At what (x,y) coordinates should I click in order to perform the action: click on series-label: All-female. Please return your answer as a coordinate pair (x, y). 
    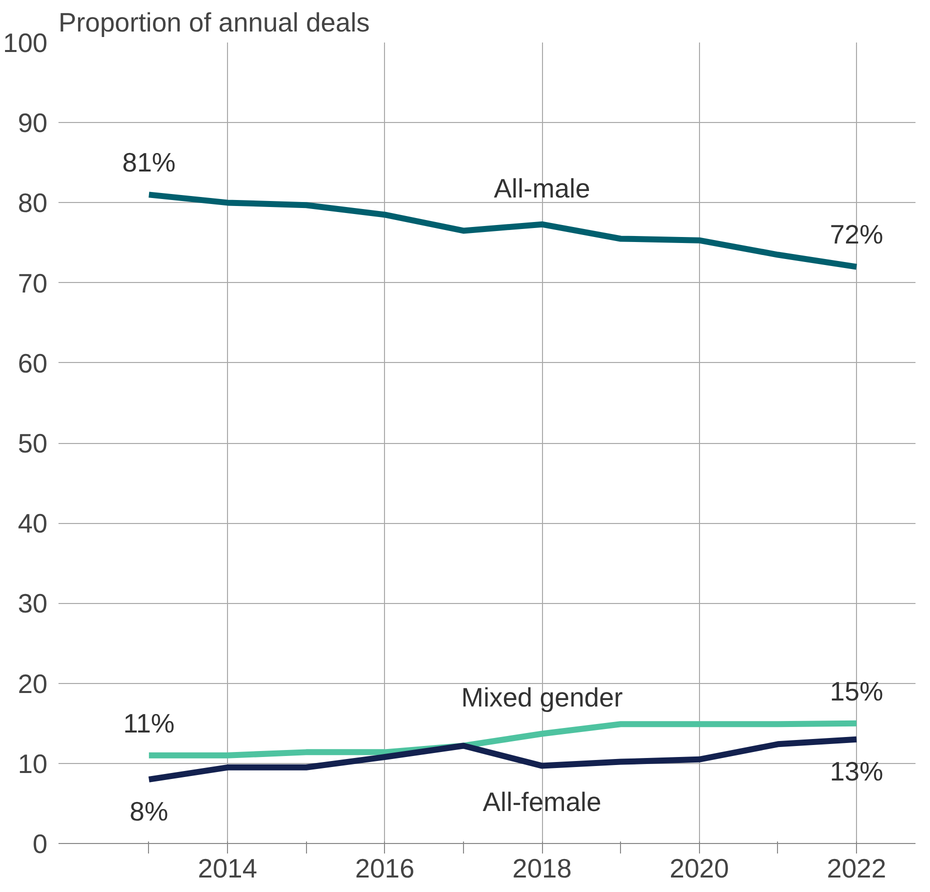
    Looking at the image, I should click on (542, 801).